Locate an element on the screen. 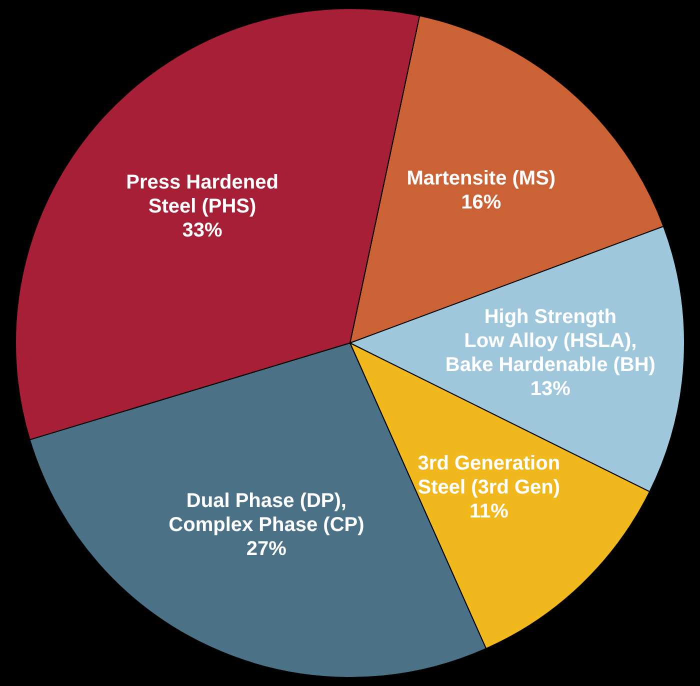  data-label: 16% is located at coordinates (481, 203).